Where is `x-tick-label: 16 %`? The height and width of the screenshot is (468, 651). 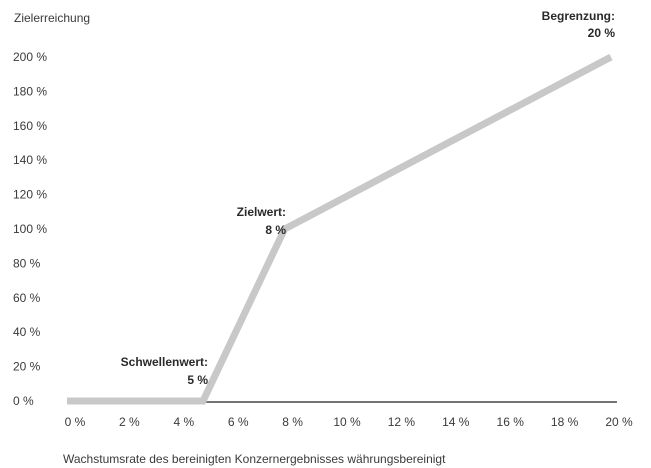
x-tick-label: 16 % is located at coordinates (511, 422).